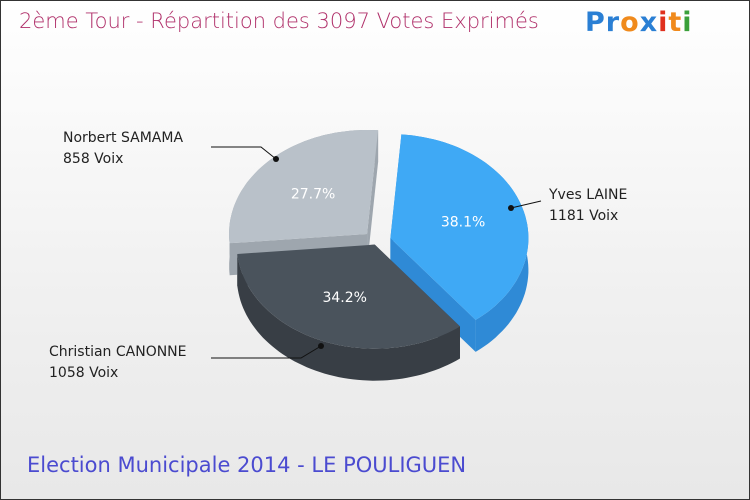 The width and height of the screenshot is (750, 500). Describe the element at coordinates (588, 206) in the screenshot. I see `label-yves: Yves LAINE 1181 Voix` at that location.